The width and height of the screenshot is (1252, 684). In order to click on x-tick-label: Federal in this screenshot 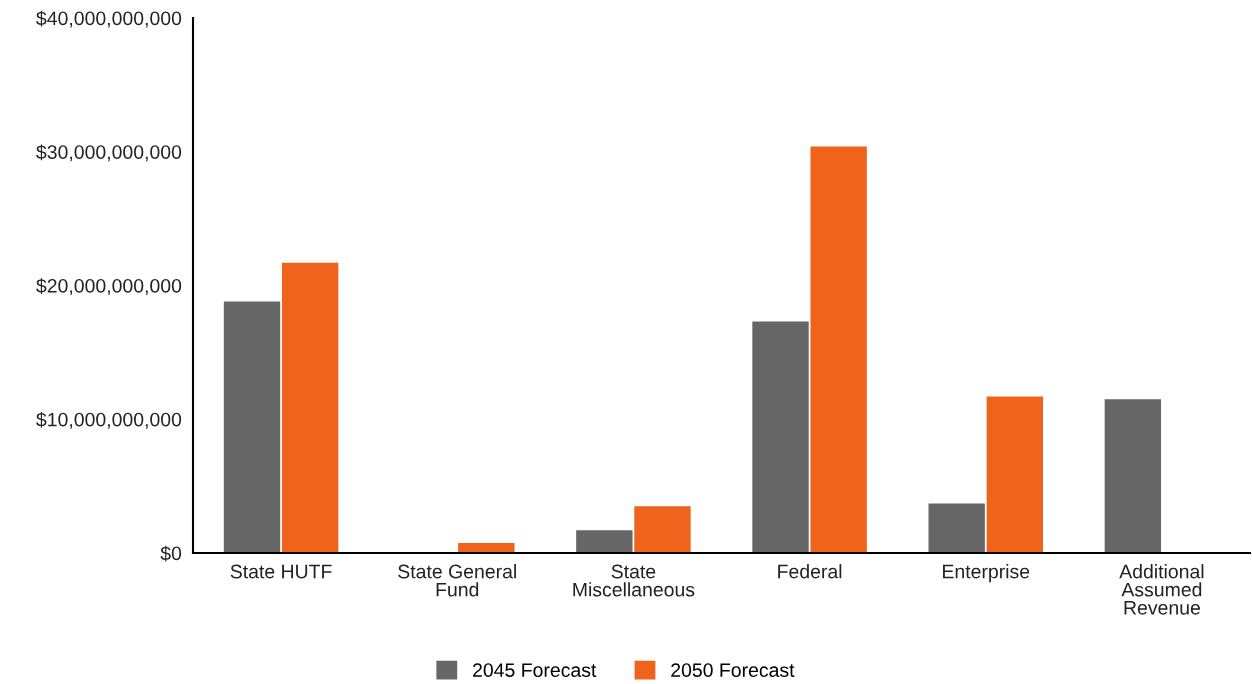, I will do `click(810, 571)`.